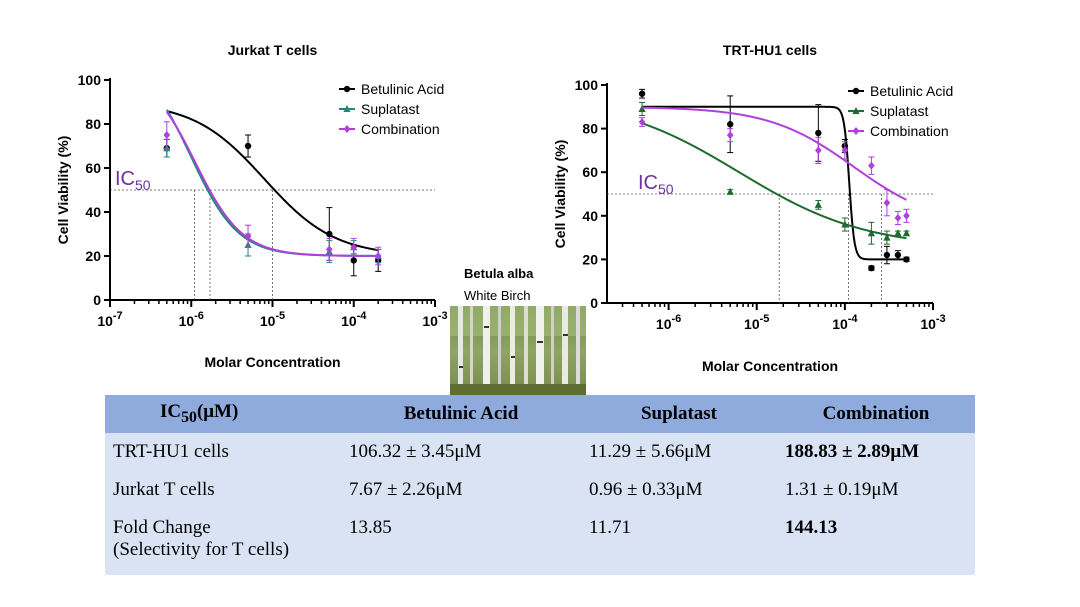 The image size is (1080, 607). I want to click on cell-value: 188.83 ± 2.89μM, so click(876, 452).